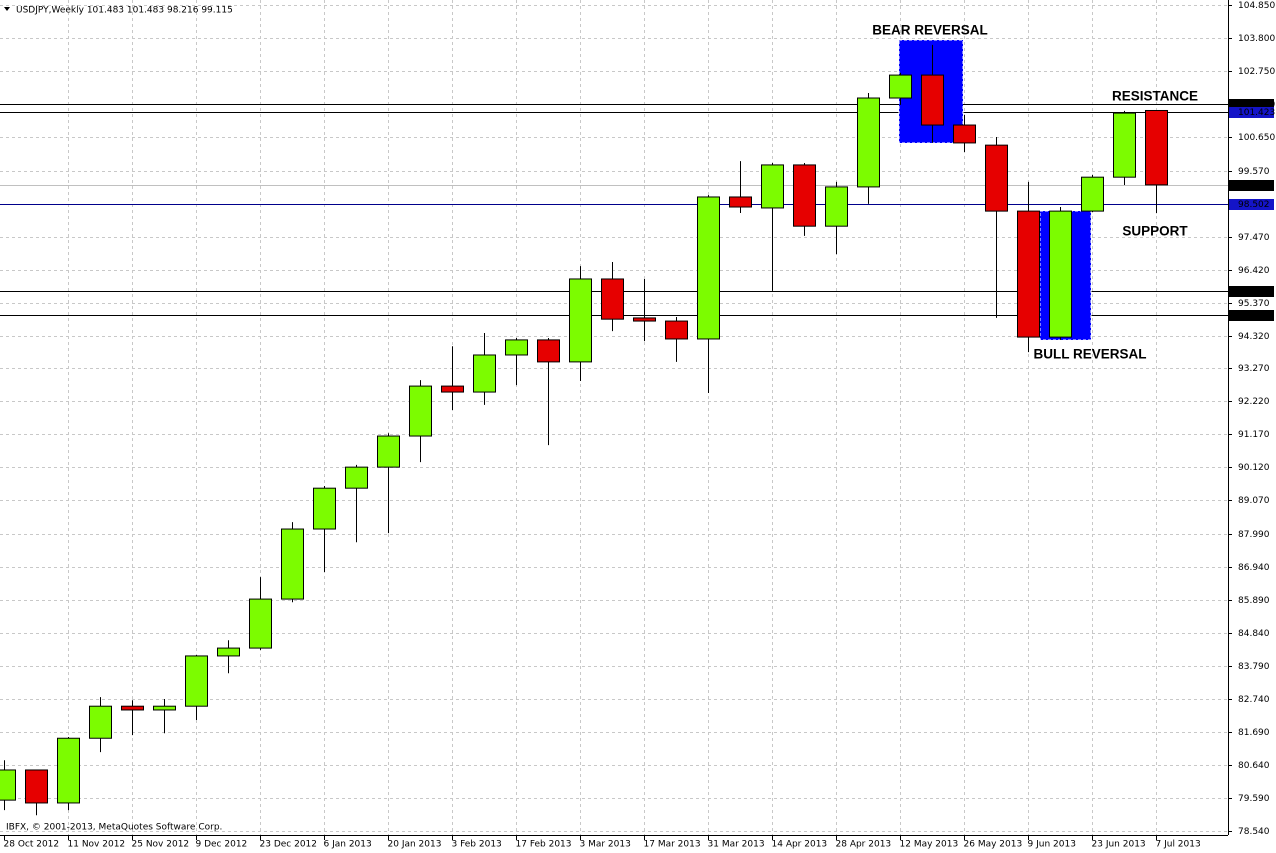 The image size is (1276, 853). I want to click on y-tick-label: 79.590, so click(1254, 799).